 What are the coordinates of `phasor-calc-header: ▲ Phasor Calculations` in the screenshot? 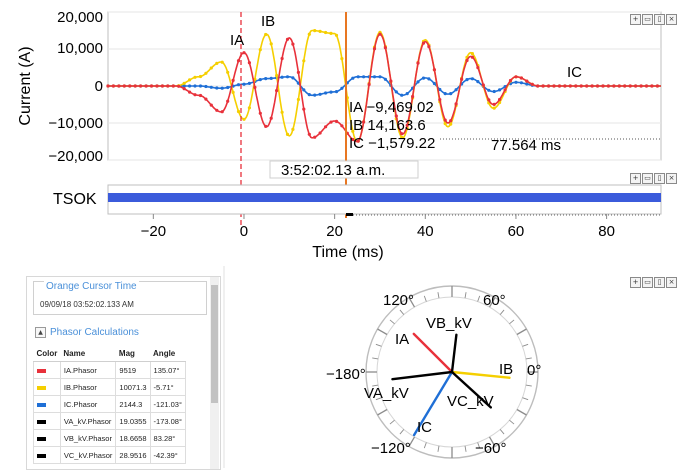 It's located at (87, 332).